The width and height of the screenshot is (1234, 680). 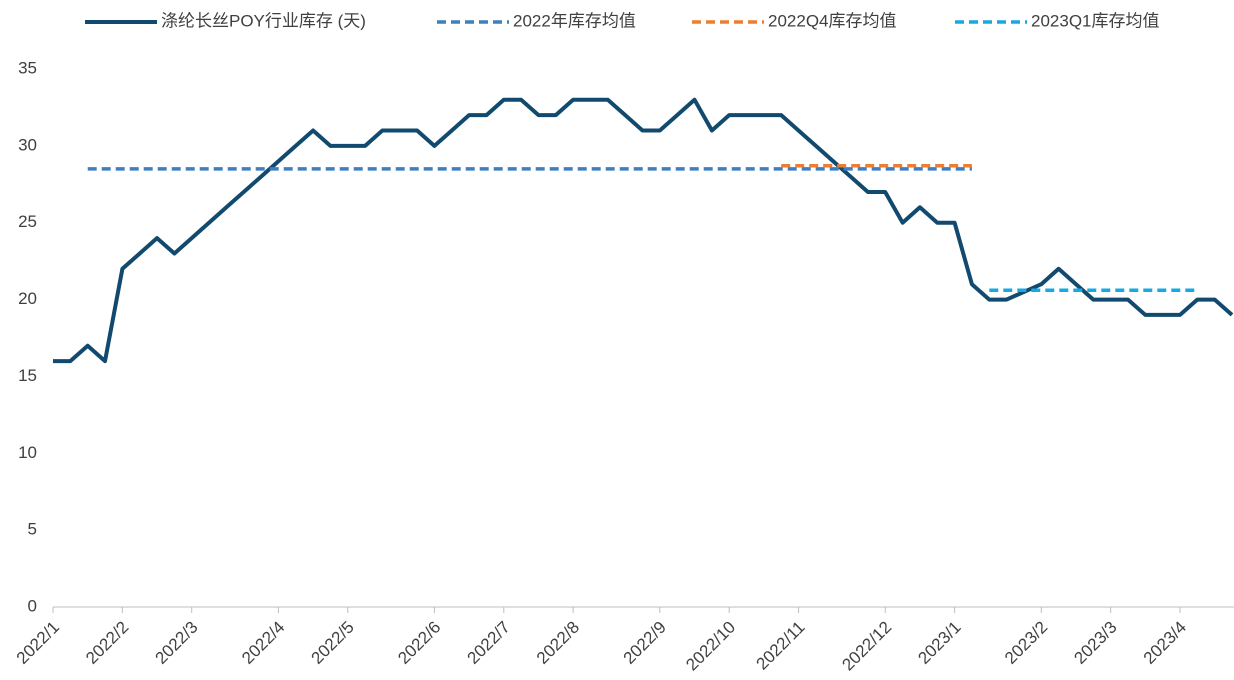 I want to click on x-tick-label: 2022/5, so click(x=333, y=643).